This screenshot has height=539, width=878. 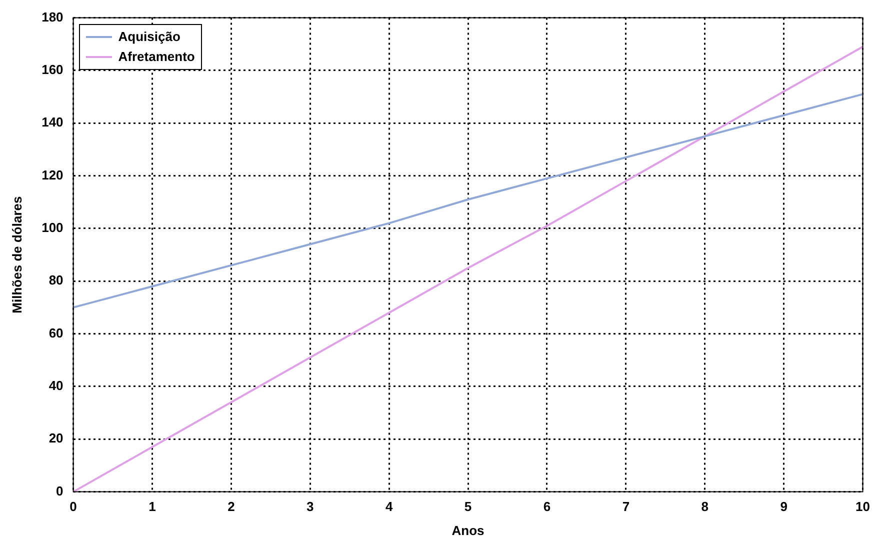 What do you see at coordinates (468, 530) in the screenshot?
I see `x-axis-title: Anos` at bounding box center [468, 530].